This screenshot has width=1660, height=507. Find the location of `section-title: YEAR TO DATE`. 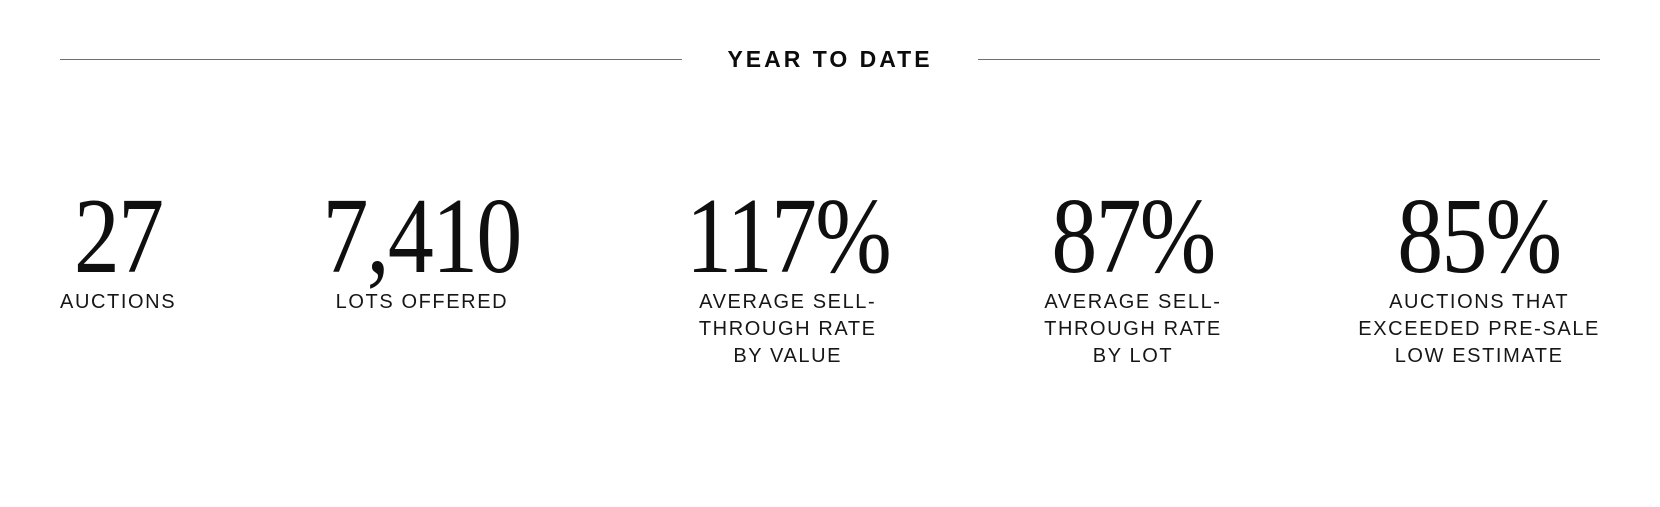

section-title: YEAR TO DATE is located at coordinates (830, 59).